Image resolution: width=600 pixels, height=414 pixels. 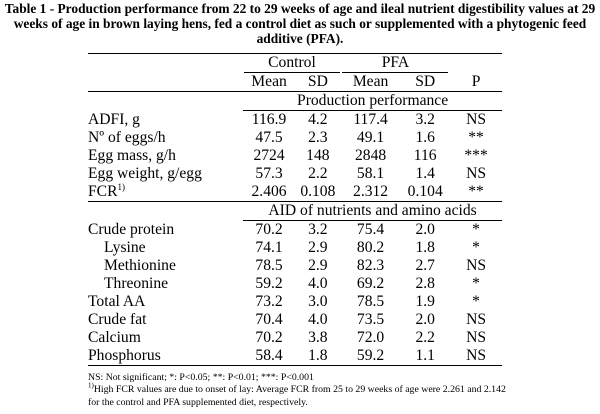 What do you see at coordinates (318, 155) in the screenshot?
I see `cell-csd: 148` at bounding box center [318, 155].